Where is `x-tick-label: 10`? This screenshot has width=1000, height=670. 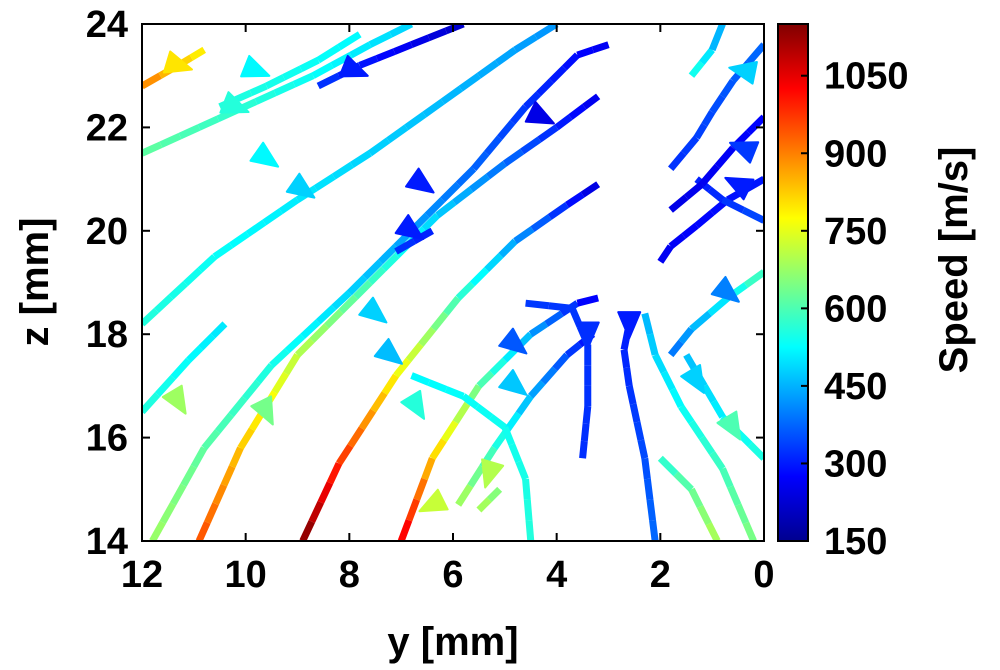 x-tick-label: 10 is located at coordinates (246, 575).